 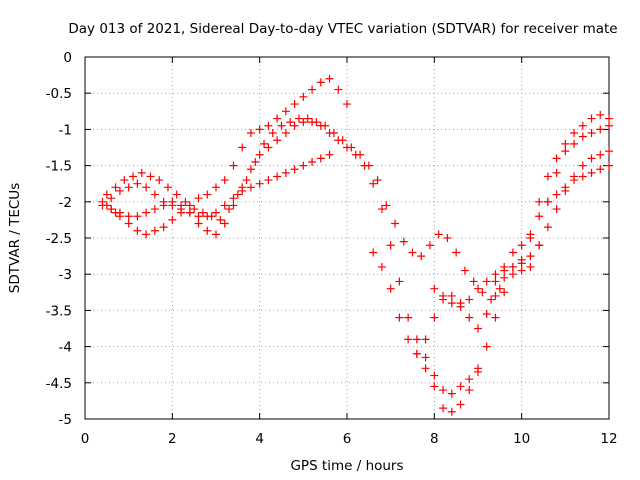 I want to click on x-tick-label: 4, so click(x=259, y=439).